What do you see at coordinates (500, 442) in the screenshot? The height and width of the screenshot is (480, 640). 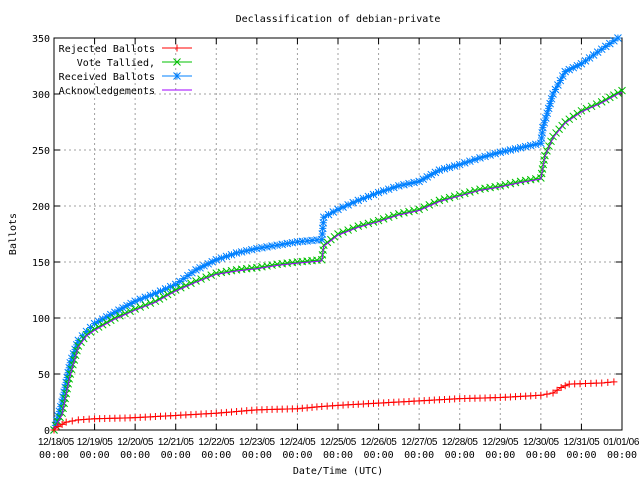 I see `x-tick-label-date: 12/29/05` at bounding box center [500, 442].